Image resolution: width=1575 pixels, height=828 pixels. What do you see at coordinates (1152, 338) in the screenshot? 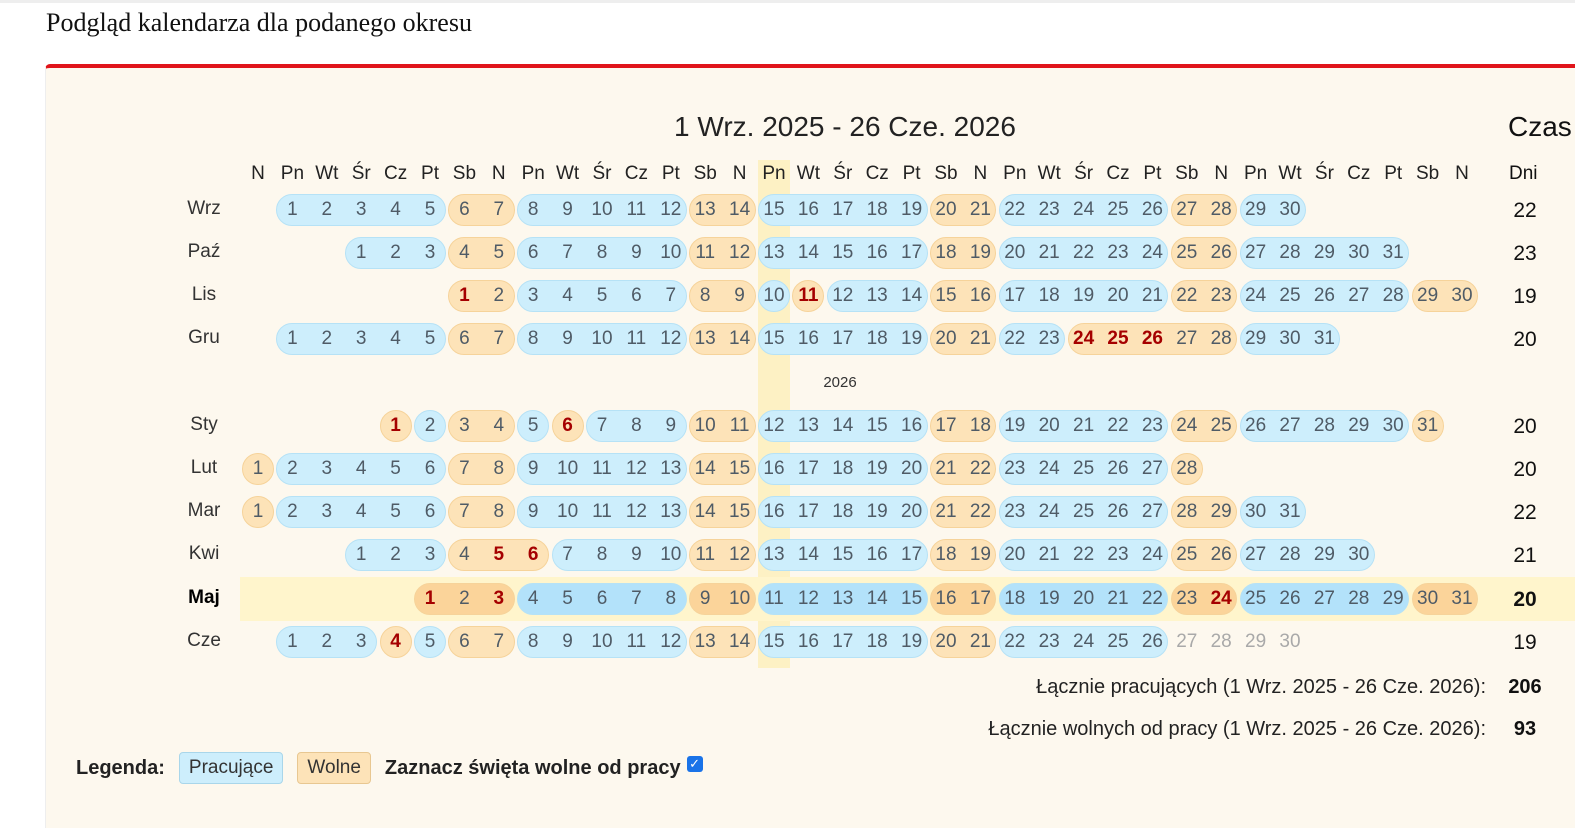
I see `holiday-day: 26` at bounding box center [1152, 338].